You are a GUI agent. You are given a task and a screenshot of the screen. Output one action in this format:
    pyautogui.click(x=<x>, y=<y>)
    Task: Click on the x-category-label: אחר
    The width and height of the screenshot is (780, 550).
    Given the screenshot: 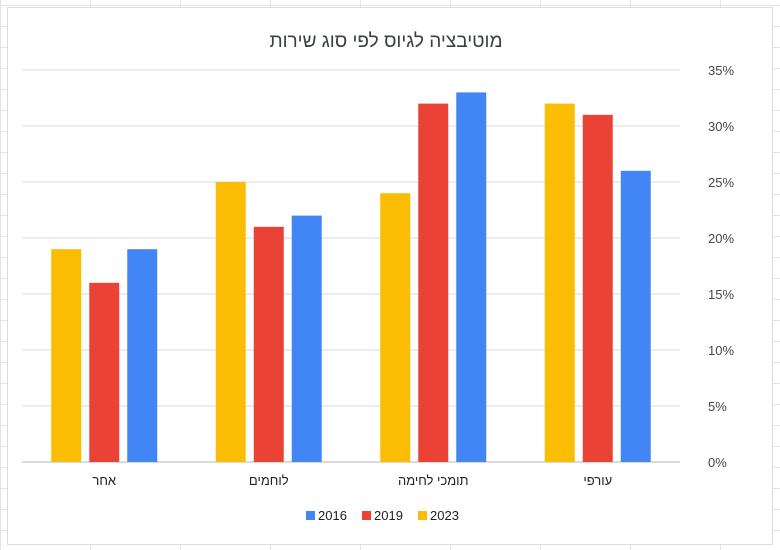 What is the action you would take?
    pyautogui.click(x=104, y=480)
    